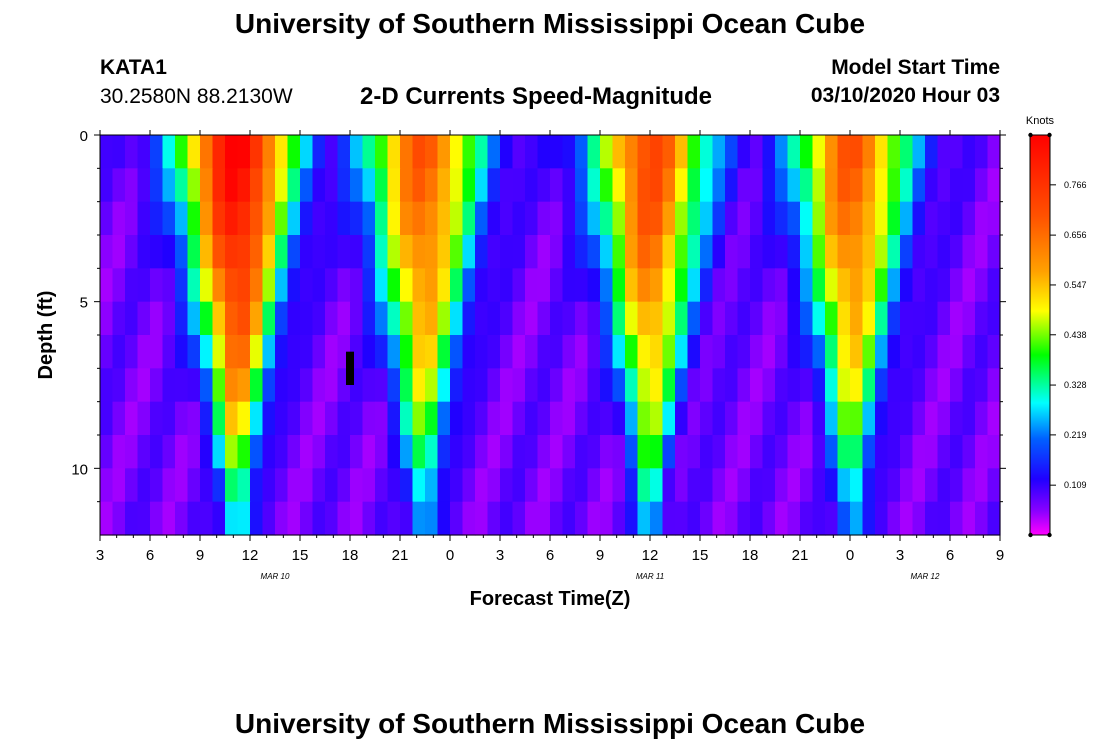  I want to click on colorbar-tick-label: 0.328, so click(1075, 385).